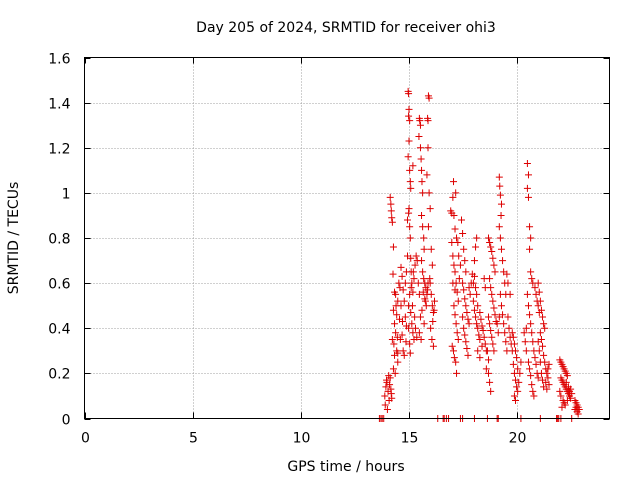  What do you see at coordinates (59, 150) in the screenshot?
I see `y-tick-label: 1.2` at bounding box center [59, 150].